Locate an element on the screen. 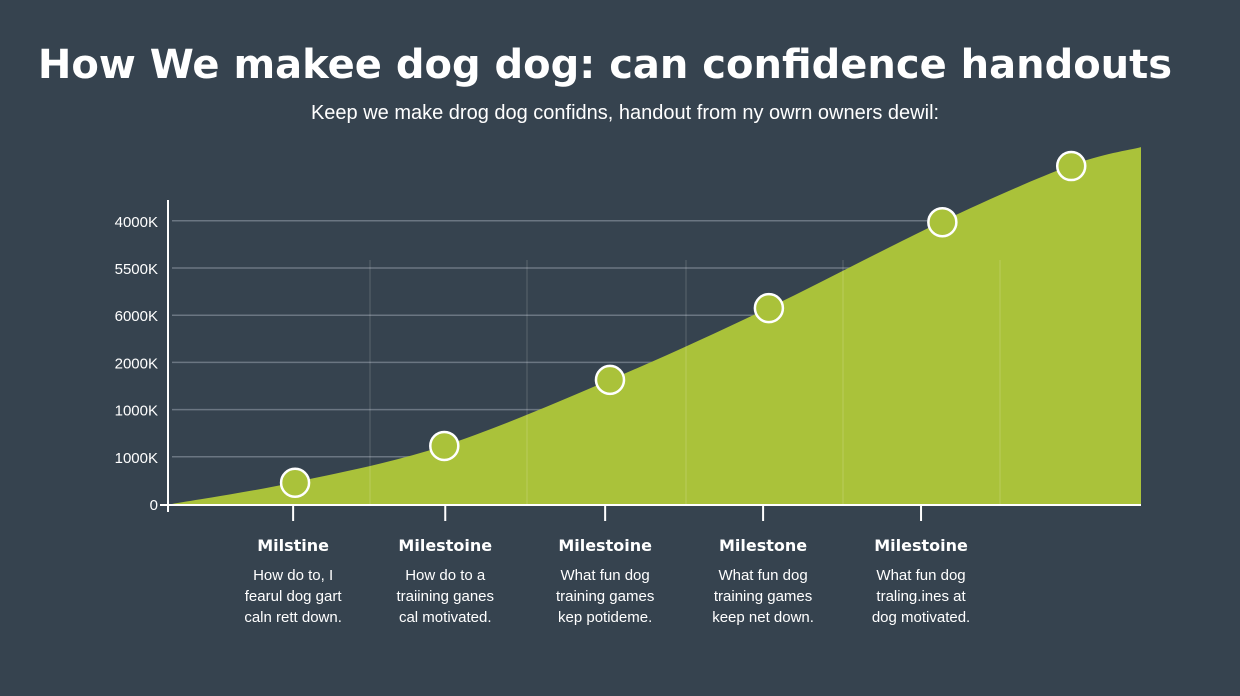 Image resolution: width=1240 pixels, height=696 pixels. milestone-description-line: kep potideme. is located at coordinates (605, 617).